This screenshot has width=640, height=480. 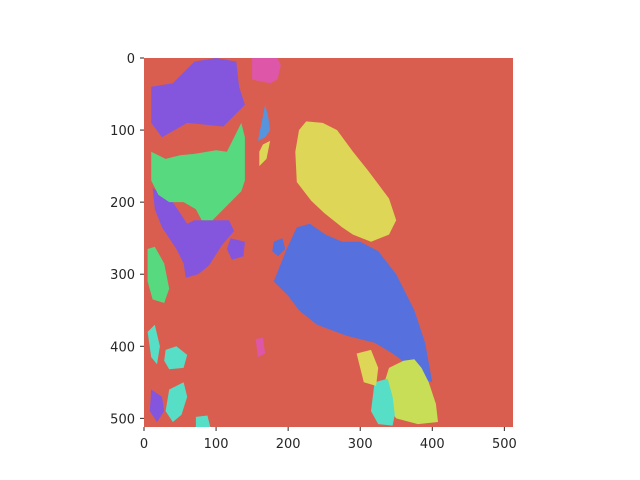 I want to click on y-tick-label: 200, so click(x=122, y=203).